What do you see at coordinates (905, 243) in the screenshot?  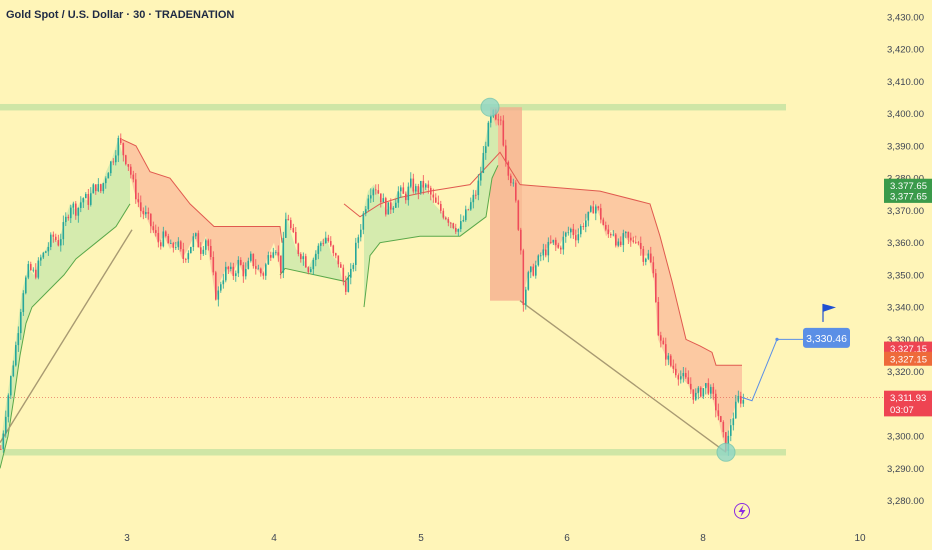 I see `y-tick-label: 3,360.00` at bounding box center [905, 243].